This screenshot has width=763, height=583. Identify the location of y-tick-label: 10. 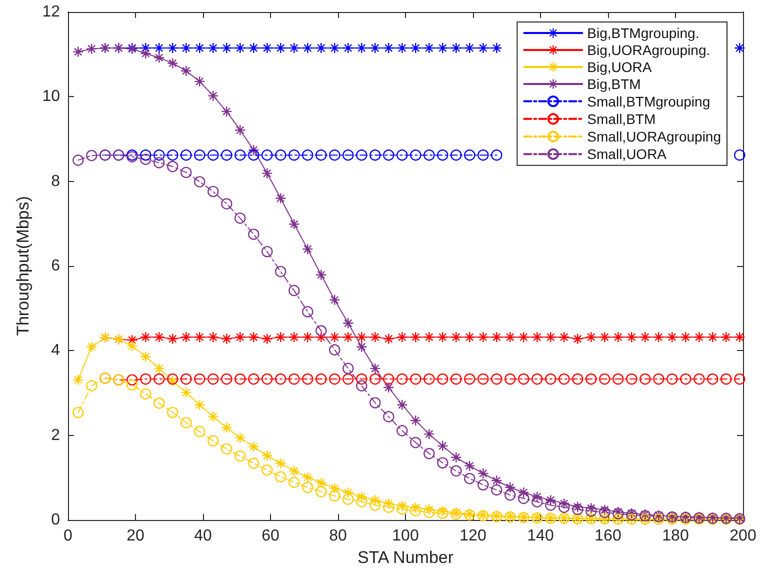
(51, 97).